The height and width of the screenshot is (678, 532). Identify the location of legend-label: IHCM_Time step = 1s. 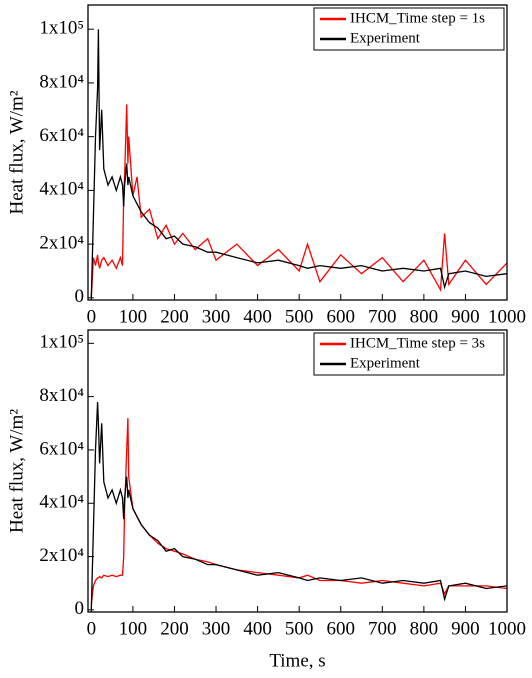
(417, 18).